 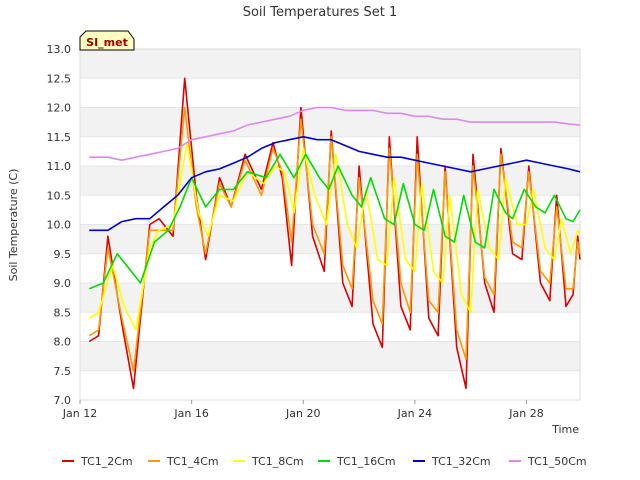 I want to click on y-tick-label: 12.5, so click(x=59, y=78).